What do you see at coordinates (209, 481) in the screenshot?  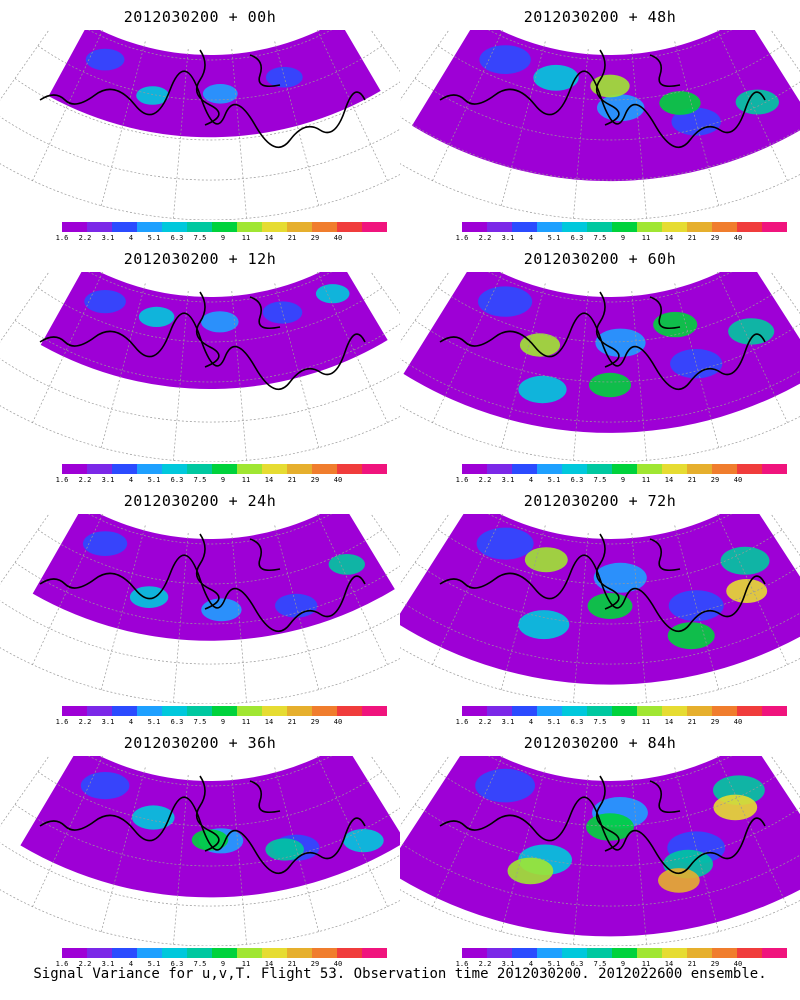 I see `colorbar-labels: 1.6 2.2 3.1 4 5.1 6.3 7.5 9 11 14 21 29 40` at bounding box center [209, 481].